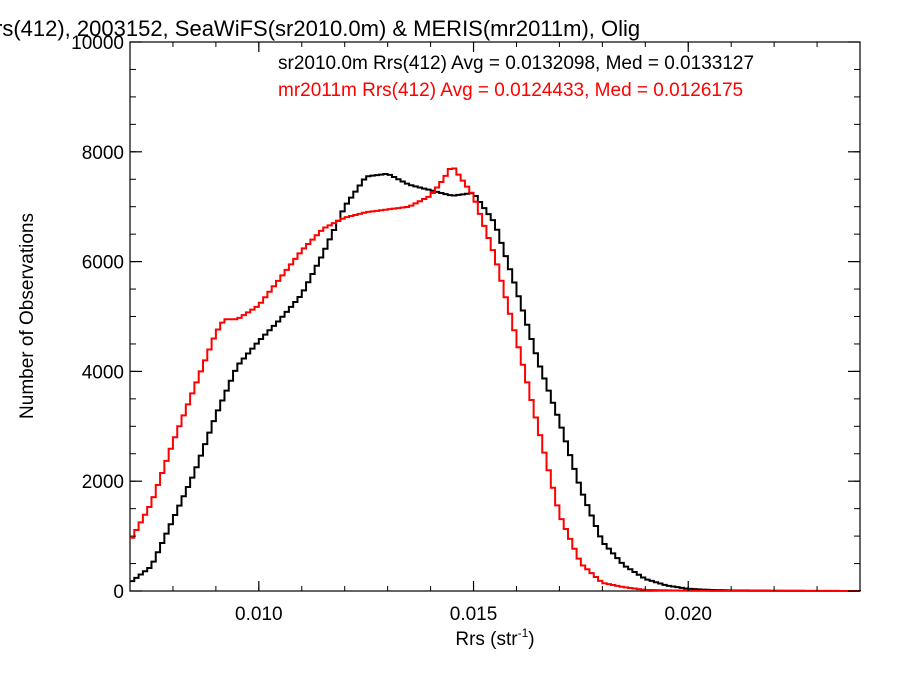 The height and width of the screenshot is (675, 900). What do you see at coordinates (103, 153) in the screenshot?
I see `y-tick-label: 8000` at bounding box center [103, 153].